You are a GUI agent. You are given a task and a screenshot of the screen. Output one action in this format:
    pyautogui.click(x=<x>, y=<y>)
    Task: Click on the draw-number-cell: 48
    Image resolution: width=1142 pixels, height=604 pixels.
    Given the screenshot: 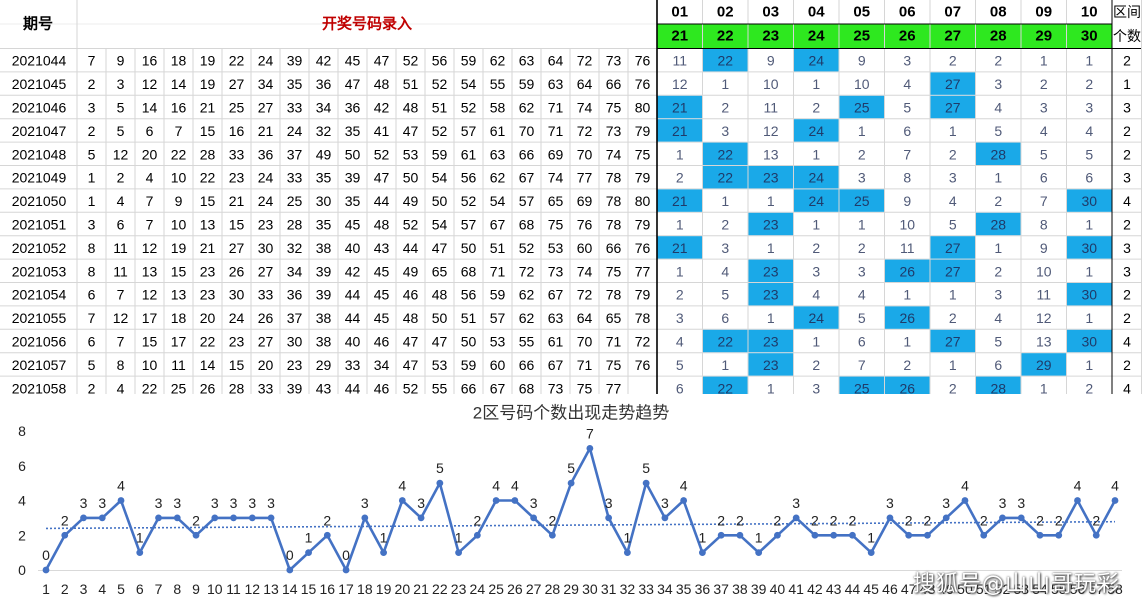 What is the action you would take?
    pyautogui.click(x=411, y=108)
    